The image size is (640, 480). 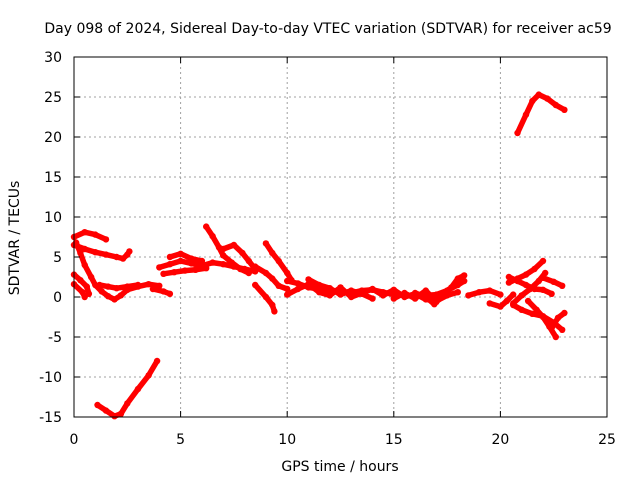 I want to click on x-tick-label: 10, so click(x=287, y=440).